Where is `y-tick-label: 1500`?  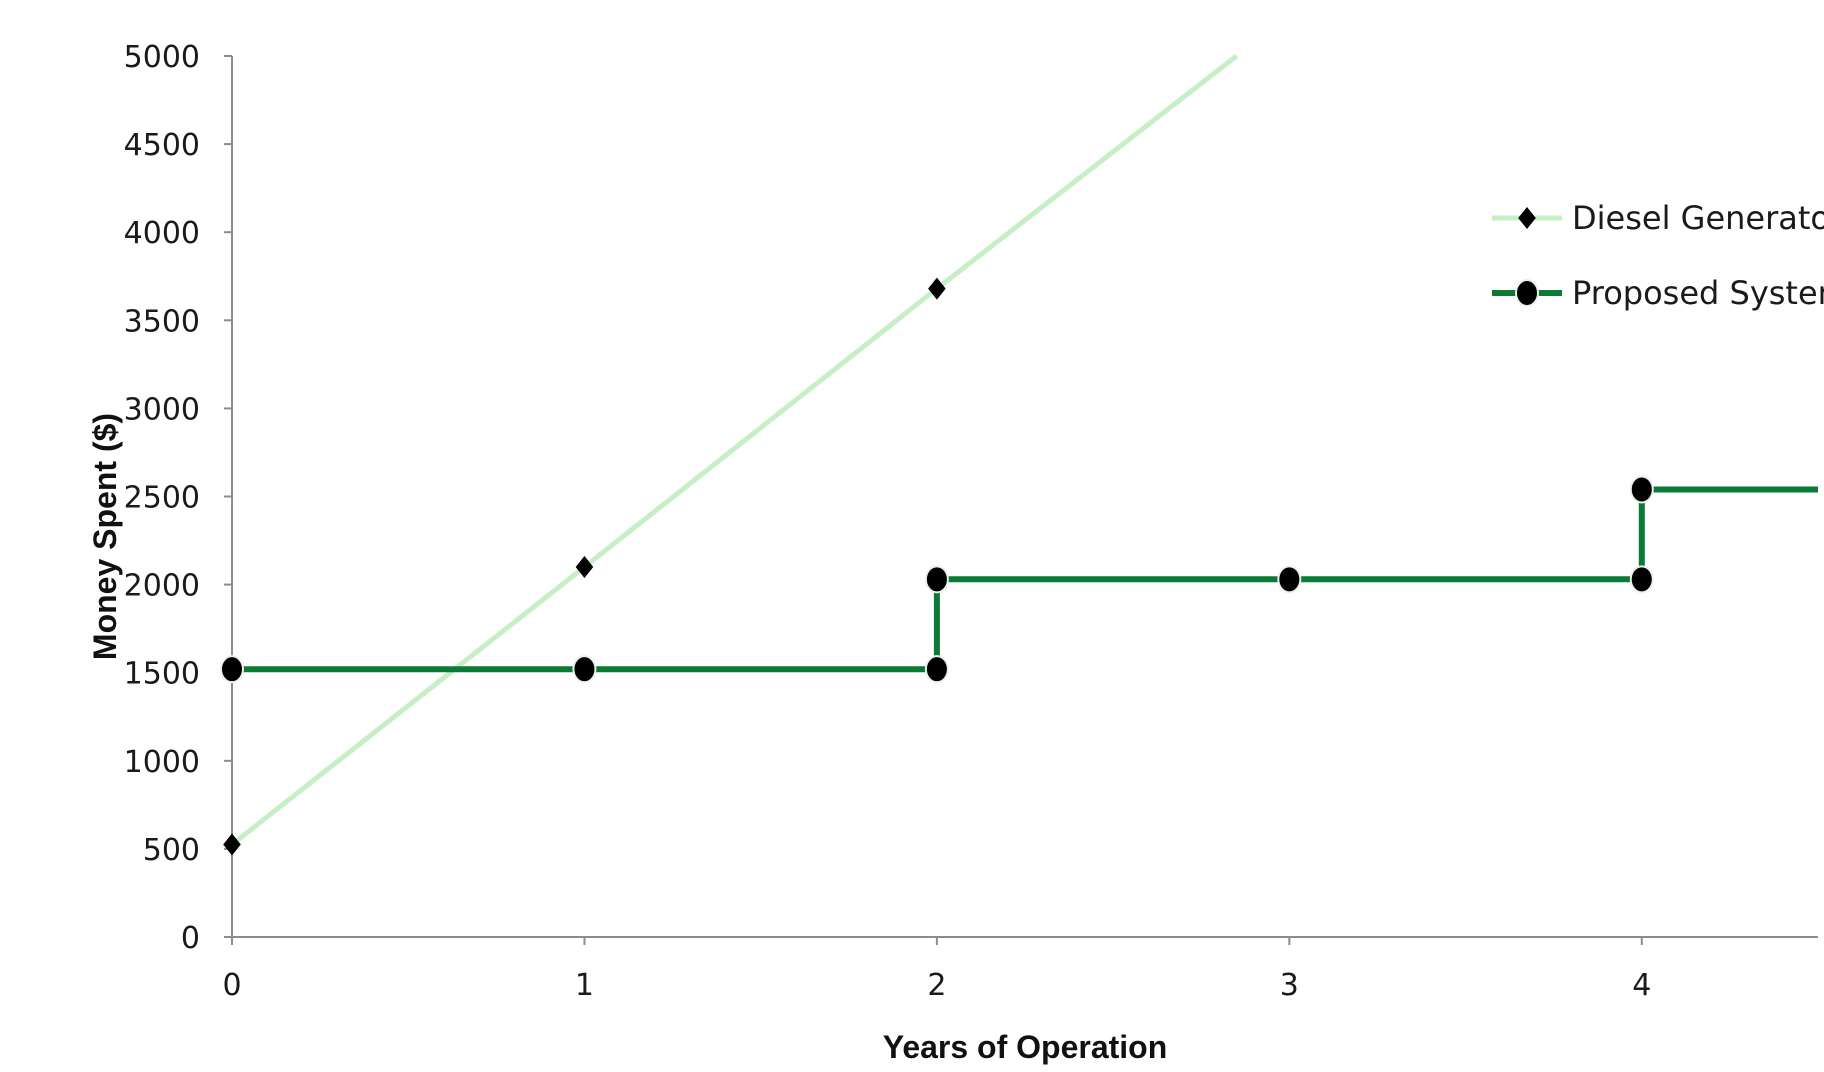
y-tick-label: 1500 is located at coordinates (162, 674).